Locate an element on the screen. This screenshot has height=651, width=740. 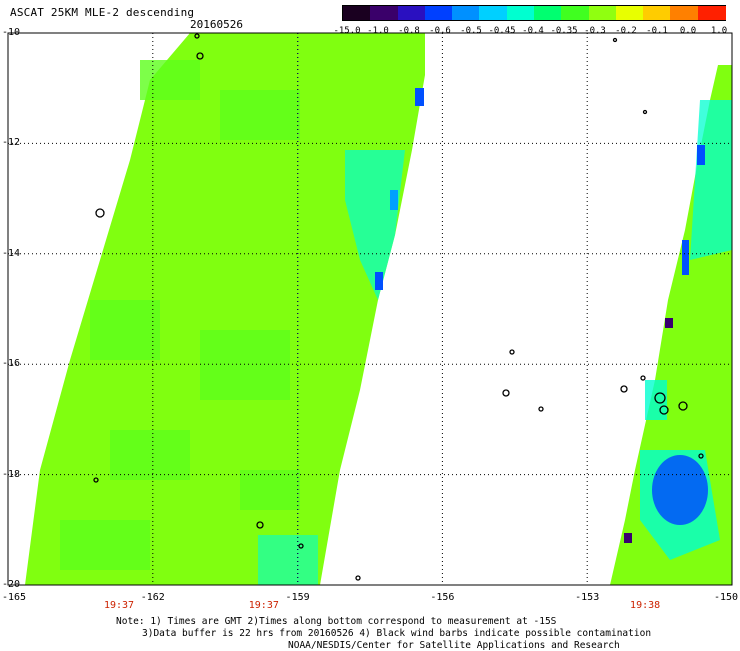
colorbar-tick-label: -0.2 is located at coordinates (626, 31).